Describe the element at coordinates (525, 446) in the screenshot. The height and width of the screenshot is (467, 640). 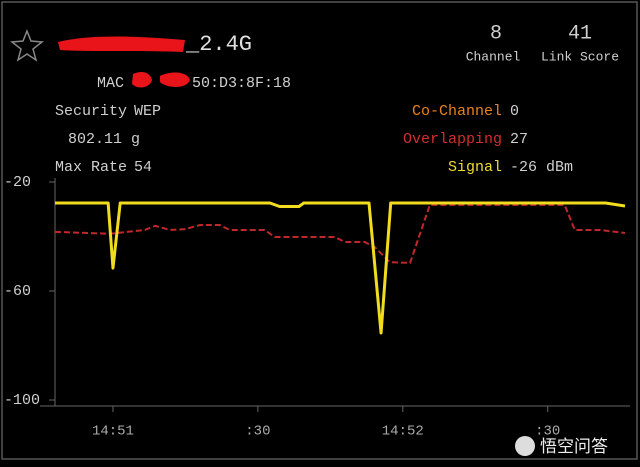
I see `watermark-icon` at that location.